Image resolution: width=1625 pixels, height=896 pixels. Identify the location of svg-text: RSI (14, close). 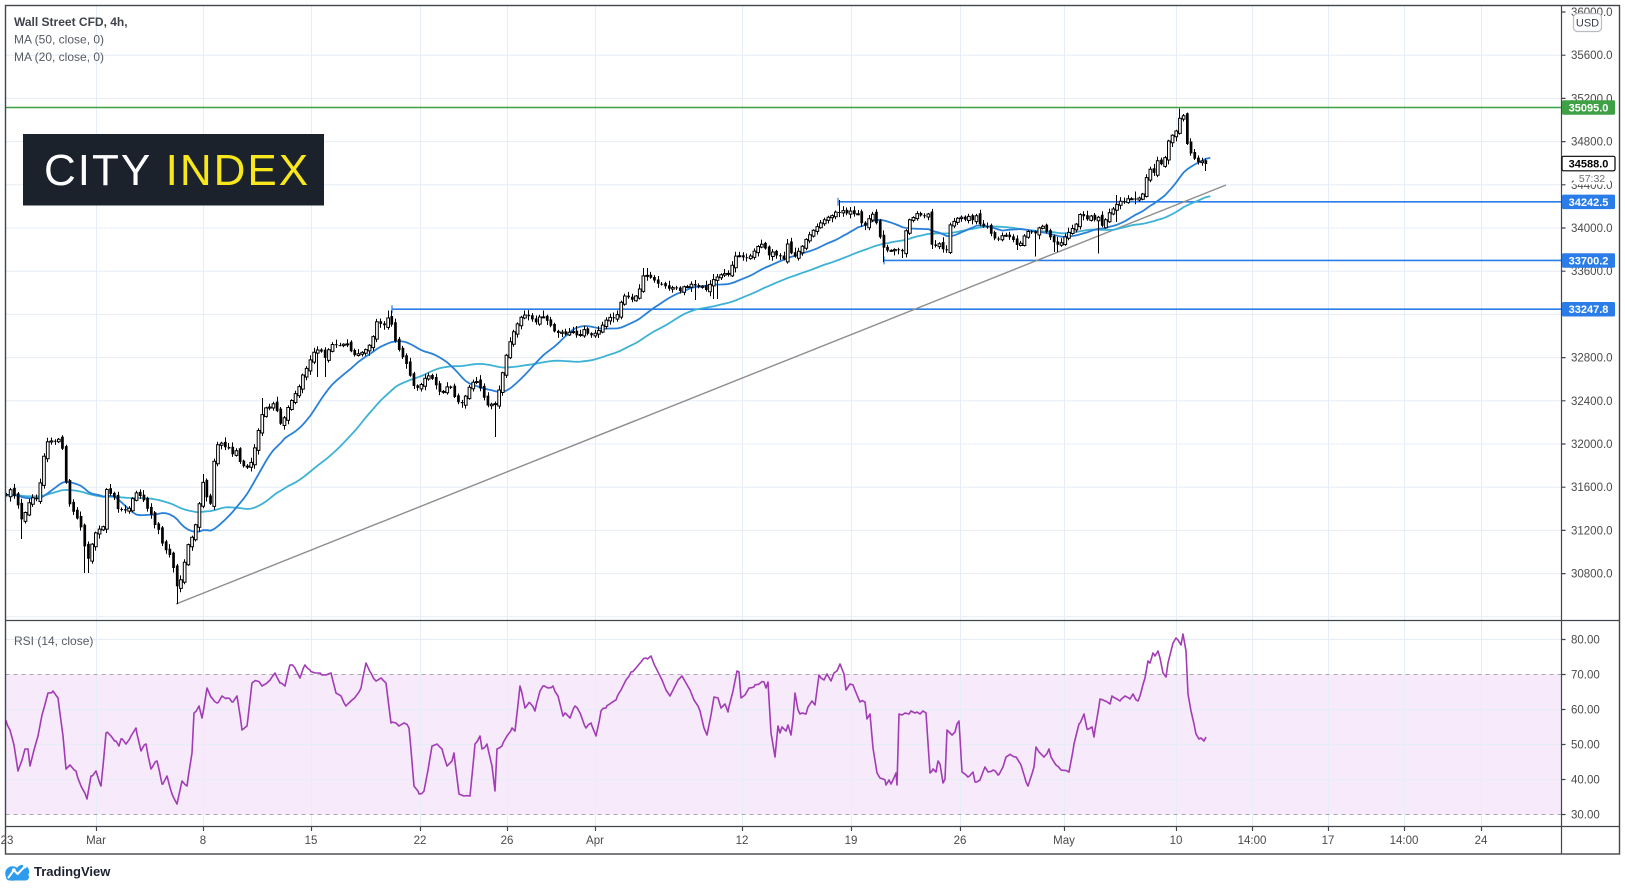
(53, 641).